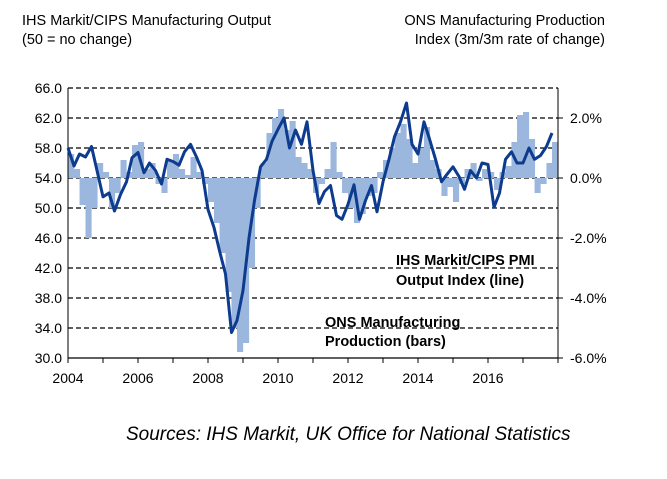  What do you see at coordinates (465, 261) in the screenshot?
I see `line-label-1: IHS Markit/CIPS PMI` at bounding box center [465, 261].